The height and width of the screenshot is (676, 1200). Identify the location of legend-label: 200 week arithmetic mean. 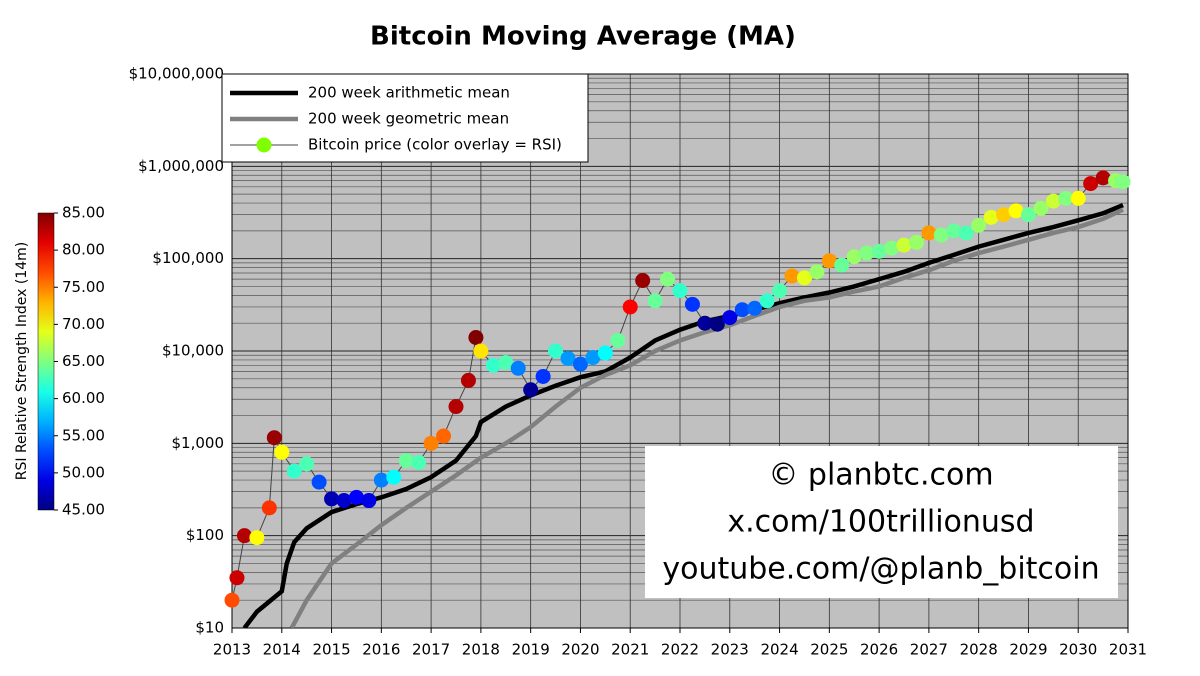
(409, 93).